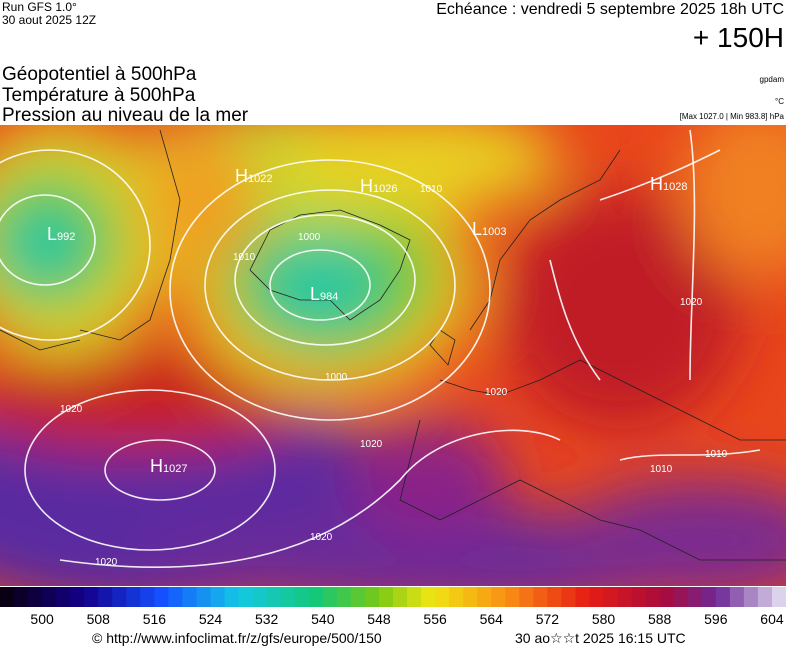  What do you see at coordinates (99, 95) in the screenshot?
I see `field-title: Température à 500hPa` at bounding box center [99, 95].